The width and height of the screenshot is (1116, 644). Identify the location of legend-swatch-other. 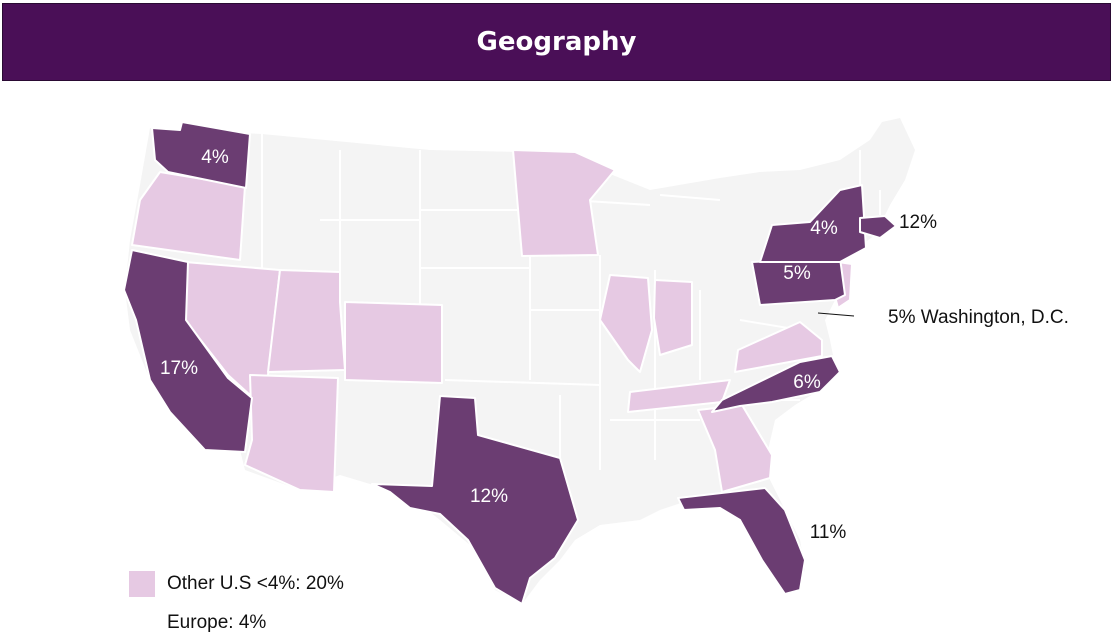
(142, 584).